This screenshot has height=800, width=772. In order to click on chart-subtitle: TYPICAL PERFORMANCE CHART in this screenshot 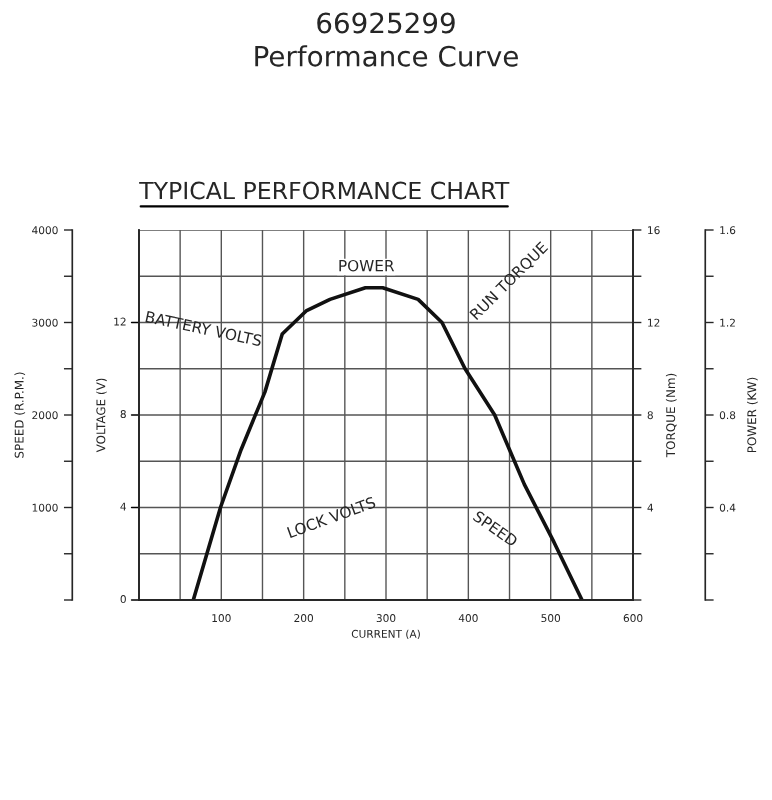, I will do `click(324, 190)`.